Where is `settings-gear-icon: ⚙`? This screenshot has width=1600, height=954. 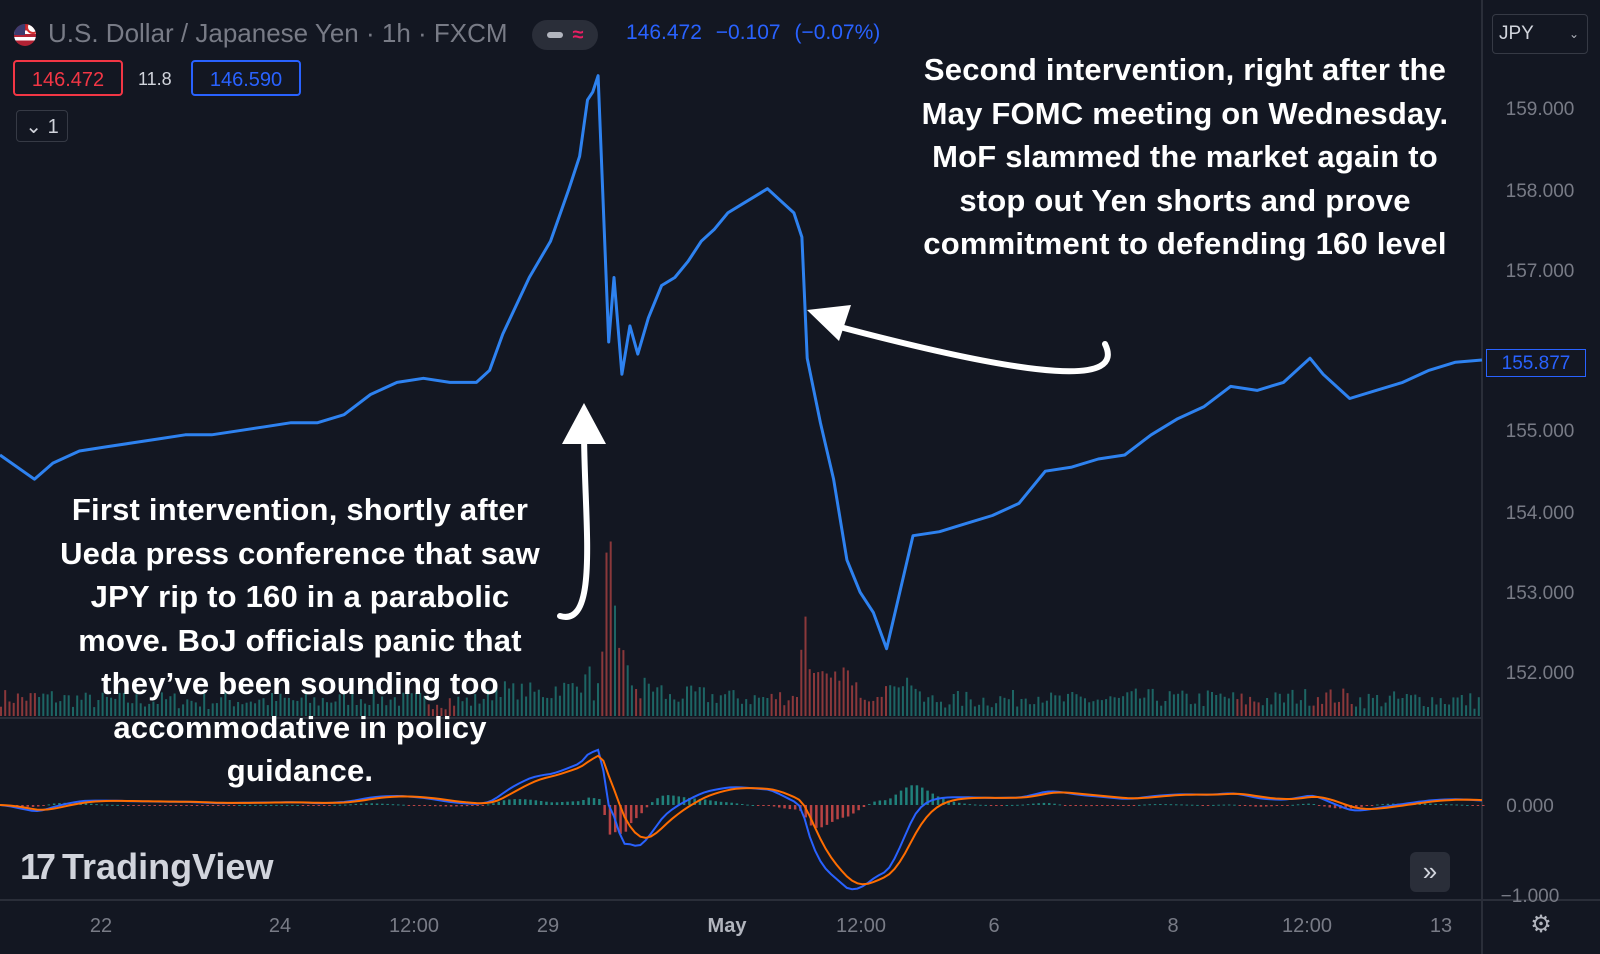 settings-gear-icon: ⚙ is located at coordinates (1541, 924).